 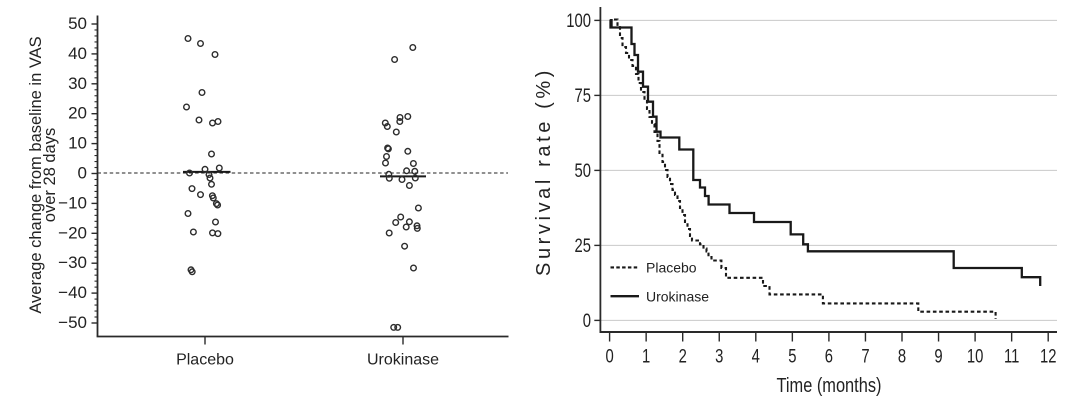 I want to click on svg-text: 11, so click(x=1011, y=356).